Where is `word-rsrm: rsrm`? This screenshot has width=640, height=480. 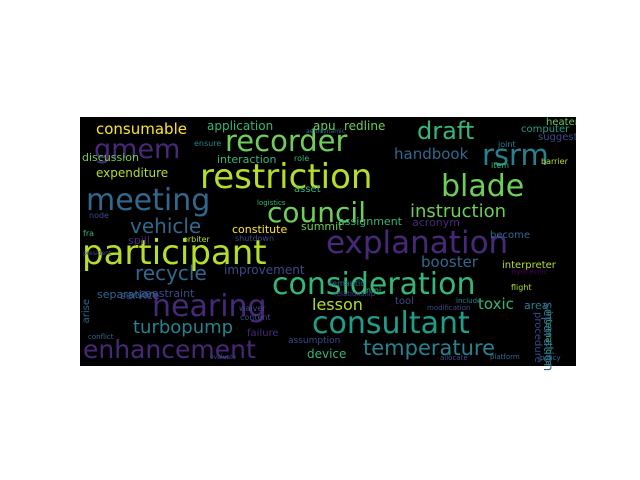 word-rsrm: rsrm is located at coordinates (515, 155).